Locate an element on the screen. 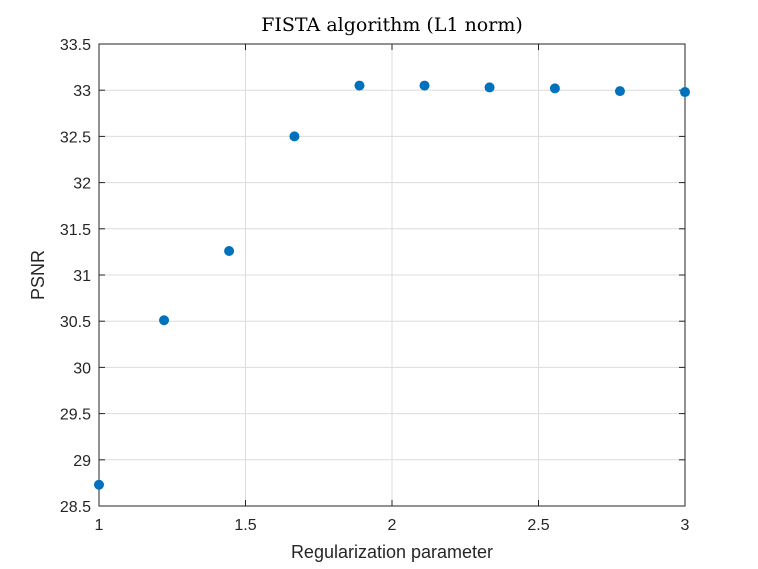 Image resolution: width=758 pixels, height=569 pixels. y-tick-label: 31.5 is located at coordinates (75, 230).